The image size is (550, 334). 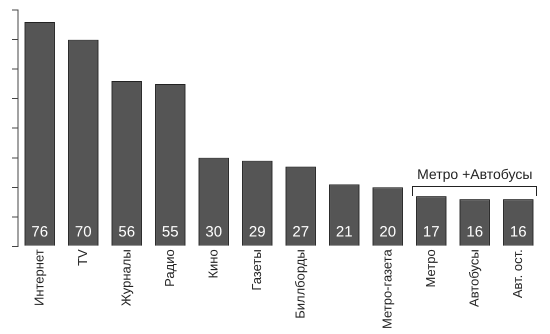 What do you see at coordinates (387, 231) in the screenshot?
I see `data-label: 20` at bounding box center [387, 231].